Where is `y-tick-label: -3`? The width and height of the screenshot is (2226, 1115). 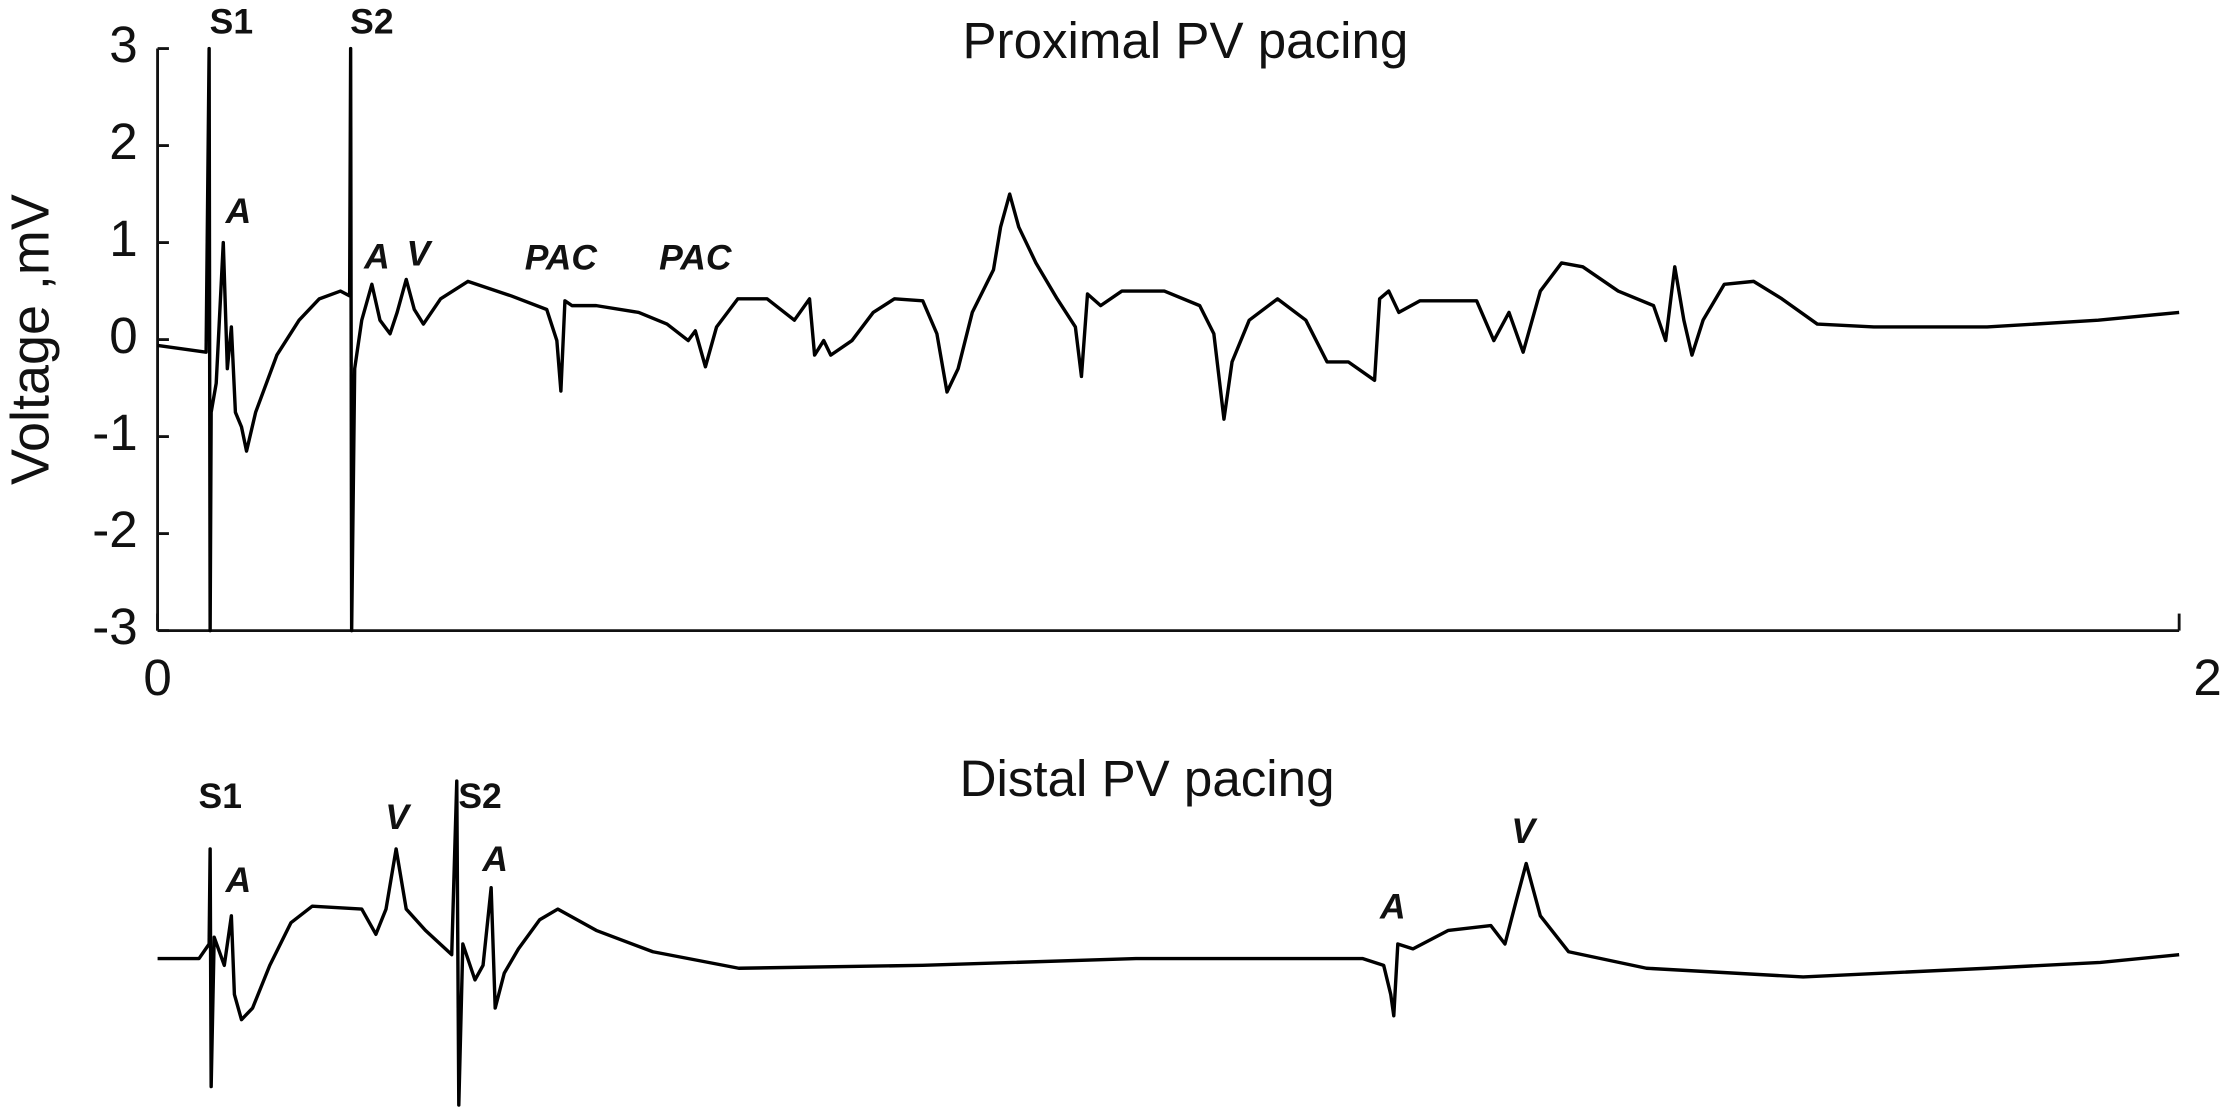
y-tick-label: -3 is located at coordinates (114, 626).